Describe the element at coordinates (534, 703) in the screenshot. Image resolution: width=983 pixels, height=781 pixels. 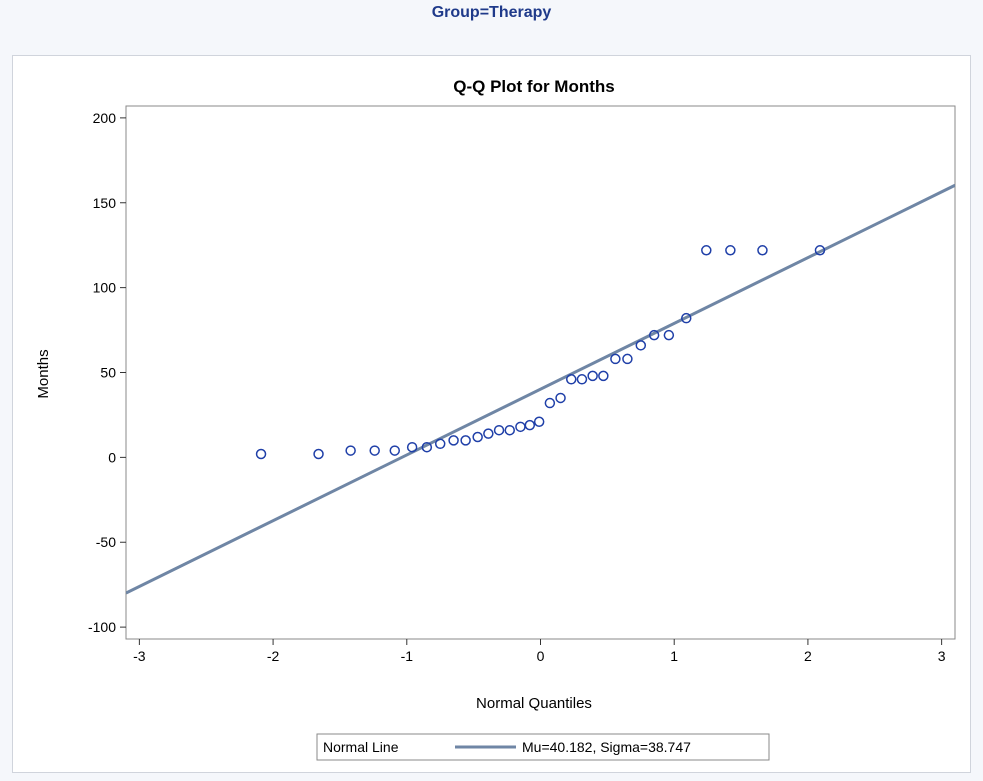
I see `x-axis-label: Normal Quantiles` at that location.